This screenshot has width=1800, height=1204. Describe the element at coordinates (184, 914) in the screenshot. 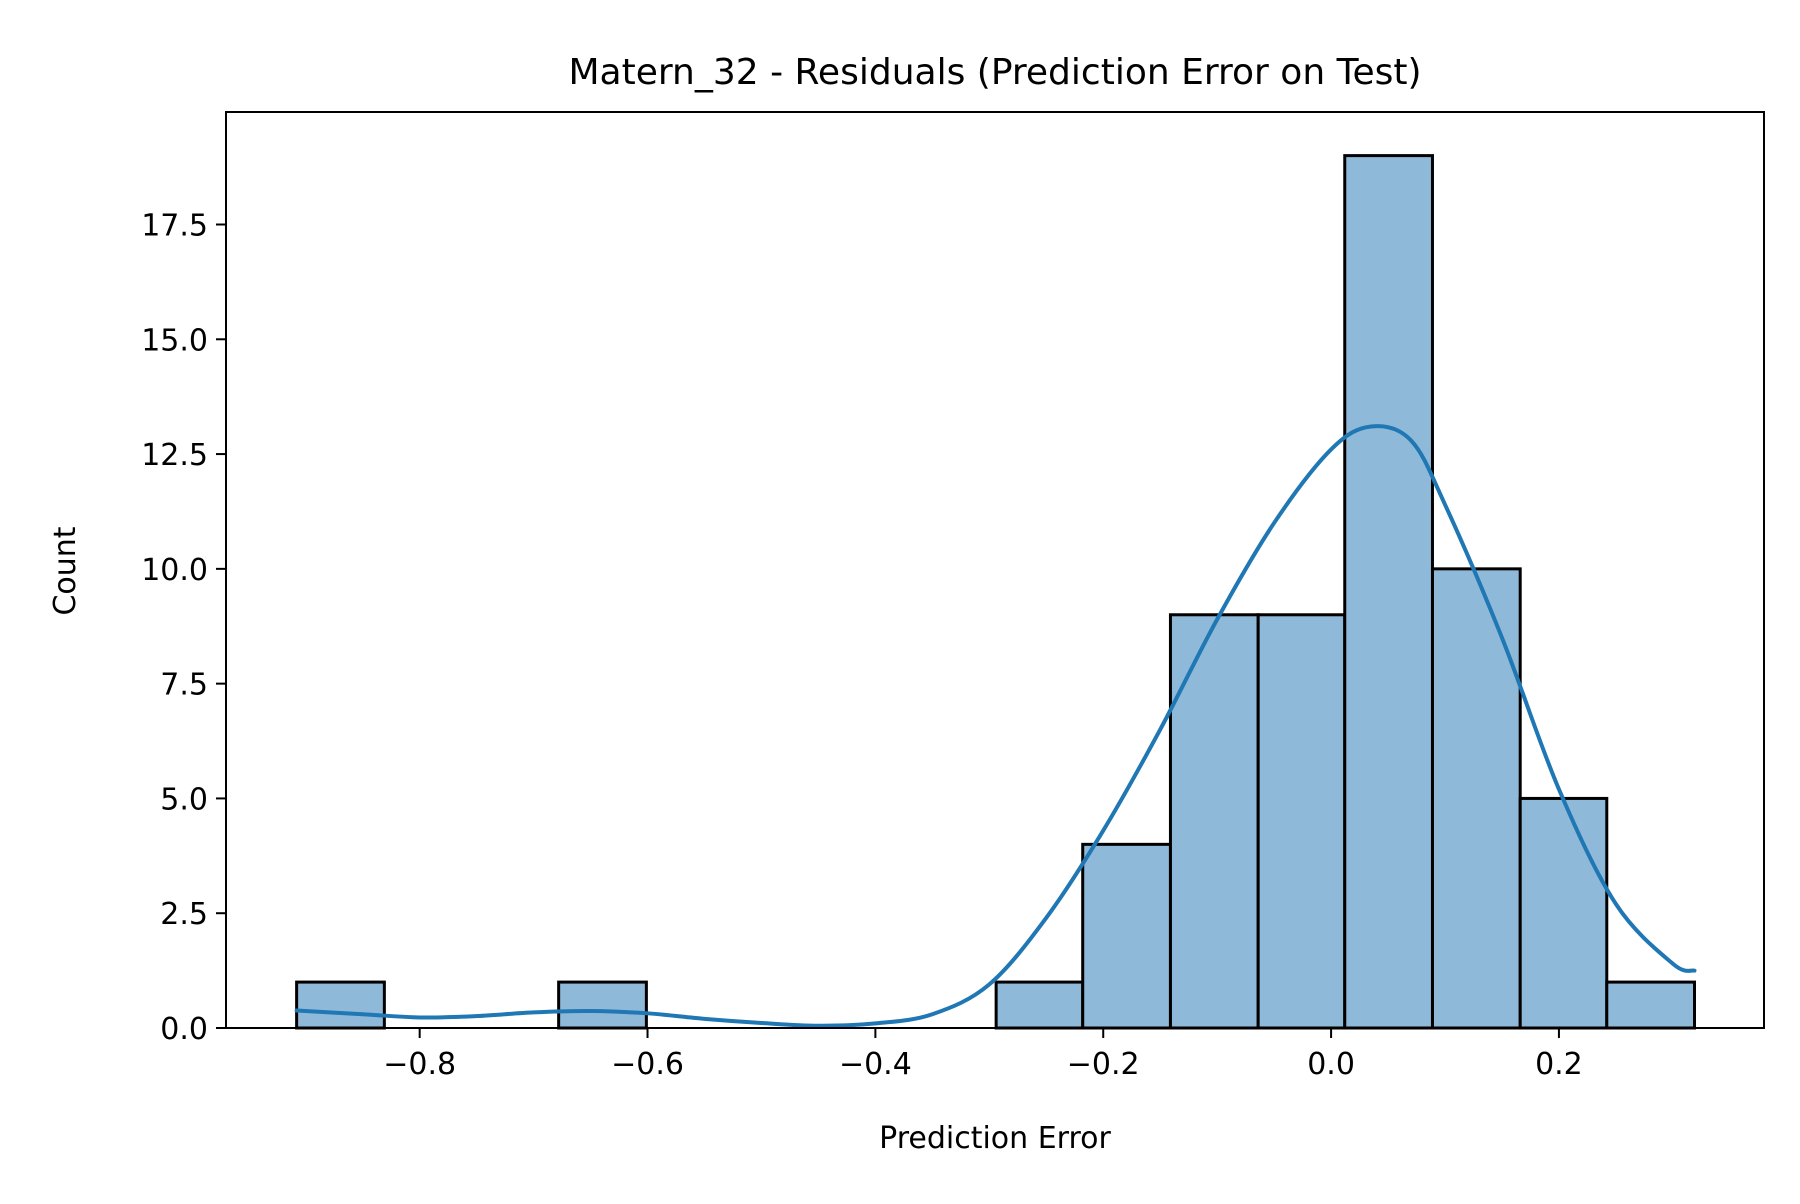

I see `y-tick-label: 2.5` at that location.